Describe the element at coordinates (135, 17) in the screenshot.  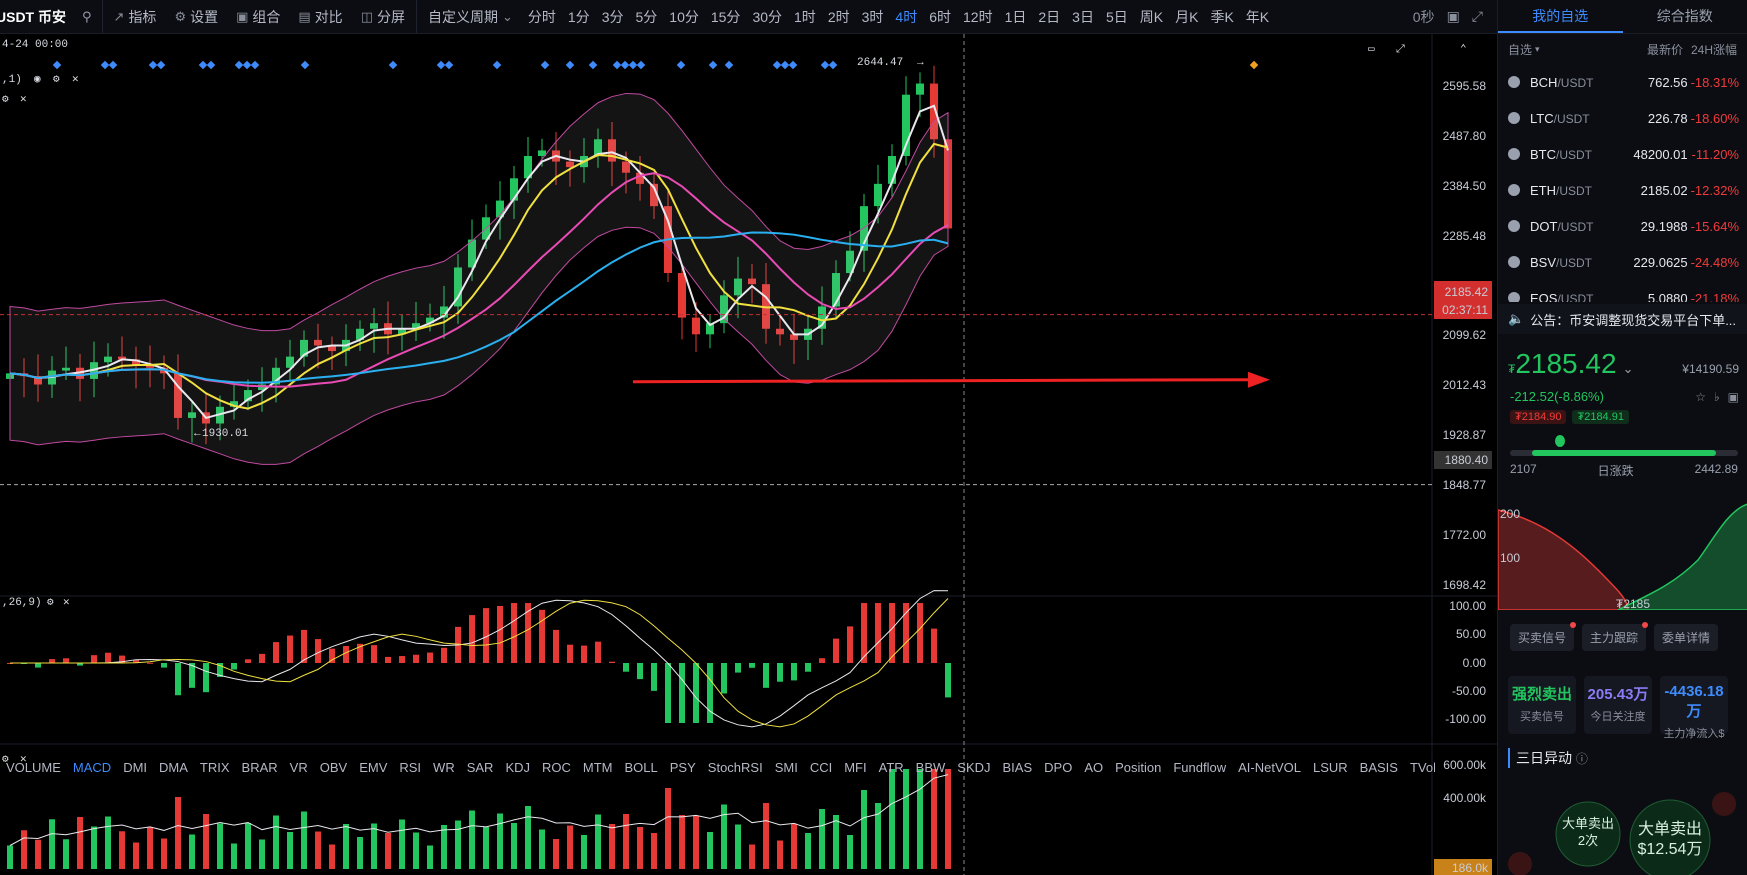
I see `indicators-button: ↗ 指标` at that location.